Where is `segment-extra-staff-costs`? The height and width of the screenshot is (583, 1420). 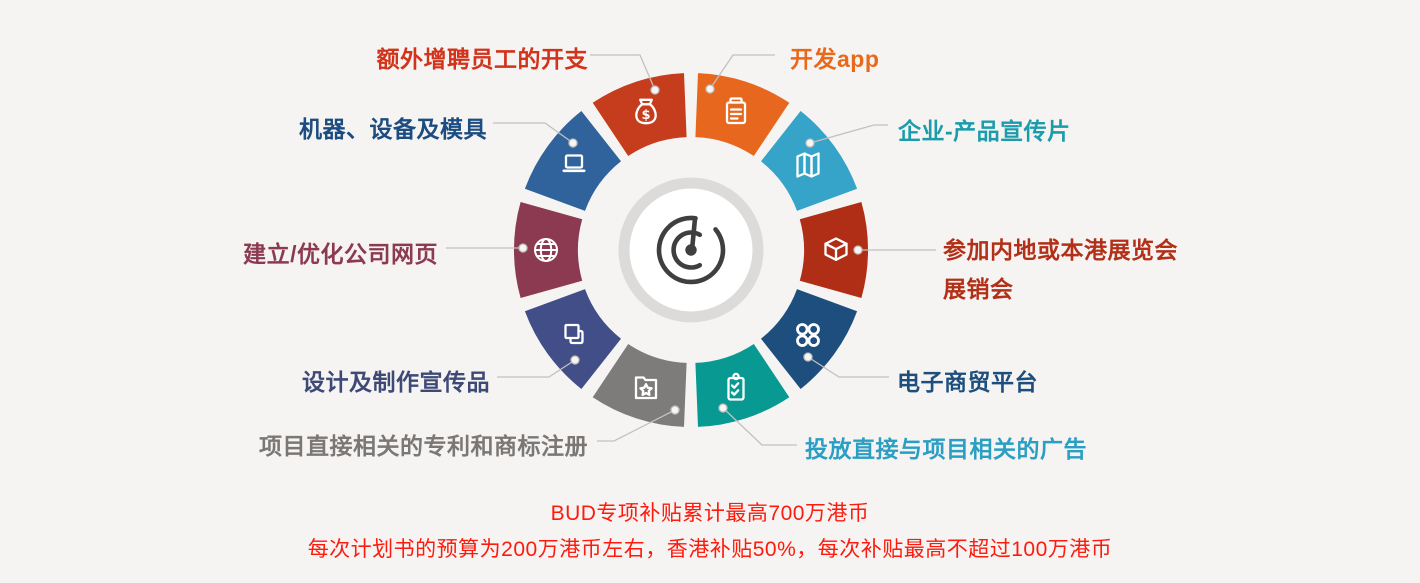
segment-extra-staff-costs is located at coordinates (639, 114).